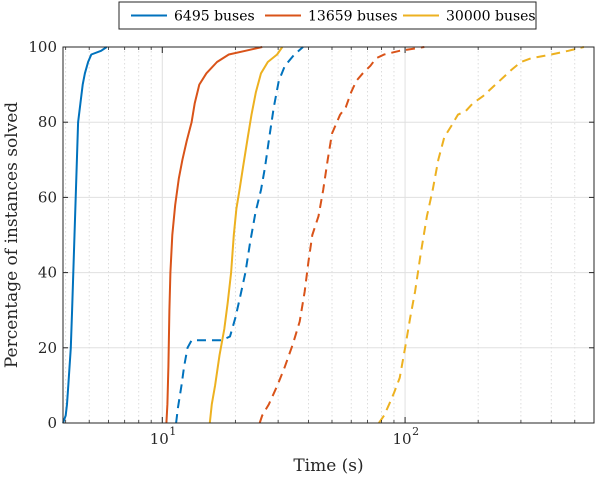  What do you see at coordinates (491, 17) in the screenshot?
I see `legend-label: 30000 buses` at bounding box center [491, 17].